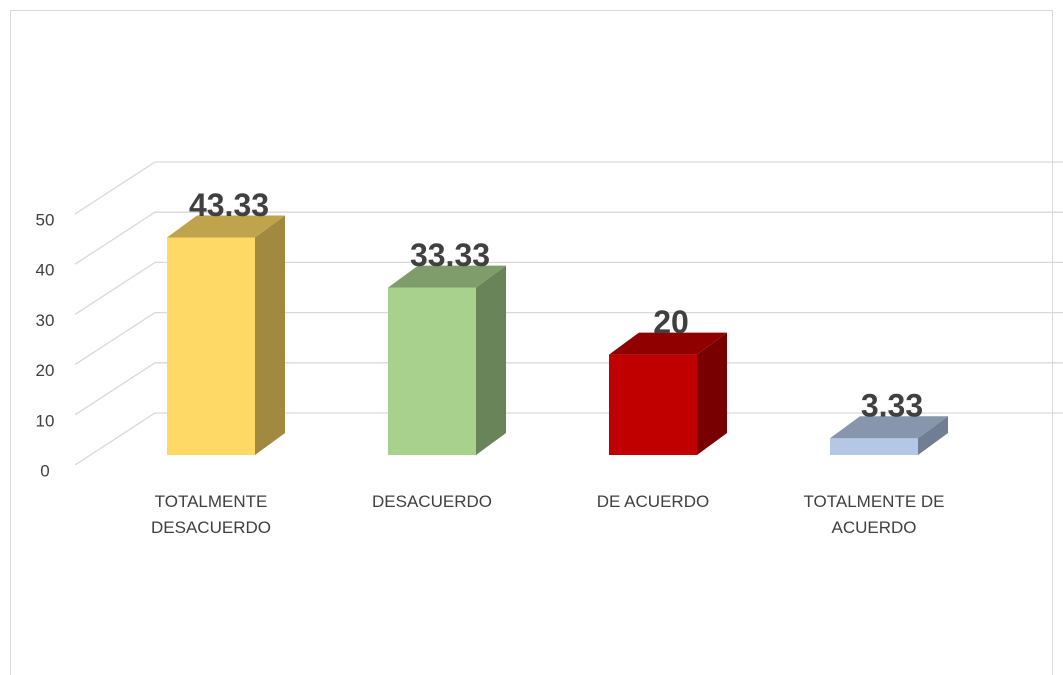  Describe the element at coordinates (211, 514) in the screenshot. I see `x-tick-label: TOTALMENTE DESACUERDO` at that location.